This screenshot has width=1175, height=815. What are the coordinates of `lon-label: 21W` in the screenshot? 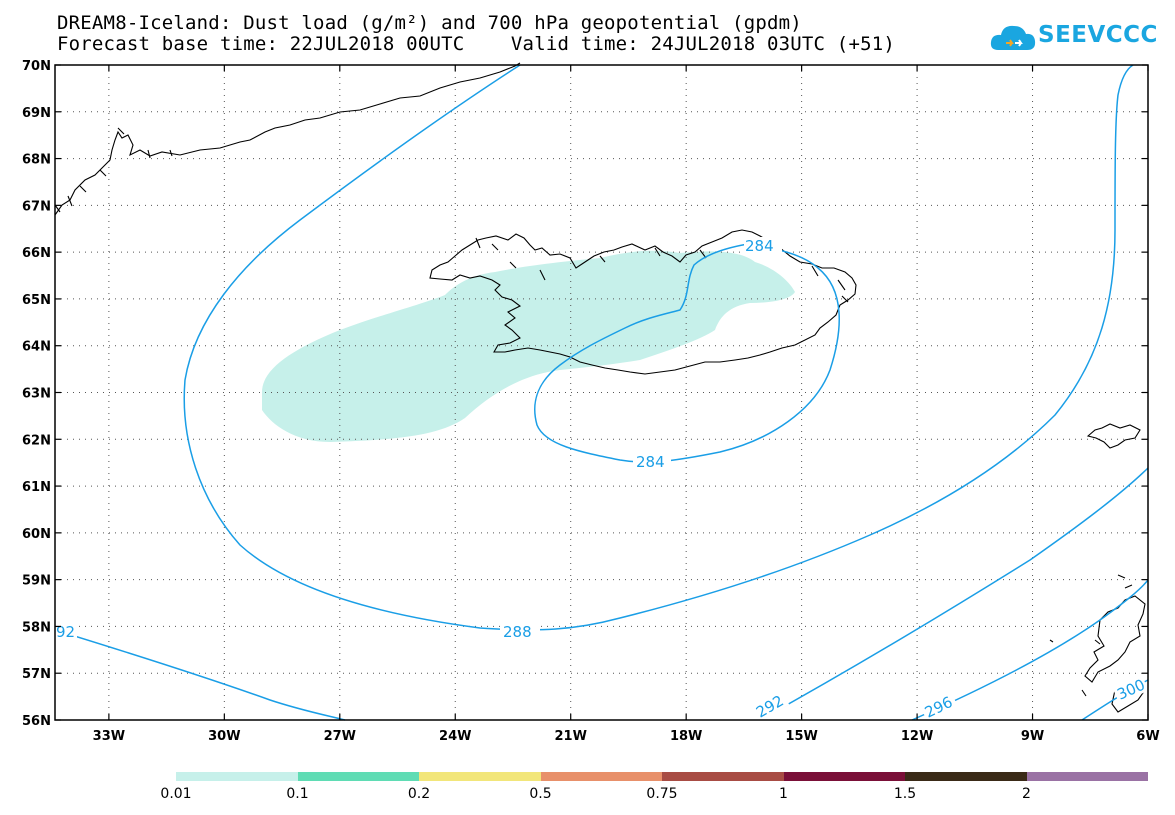 It's located at (570, 736).